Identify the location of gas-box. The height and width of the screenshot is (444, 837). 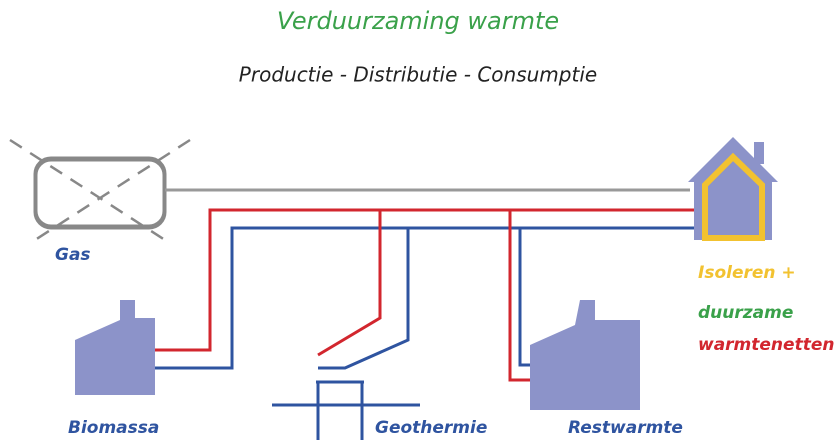
(100, 193).